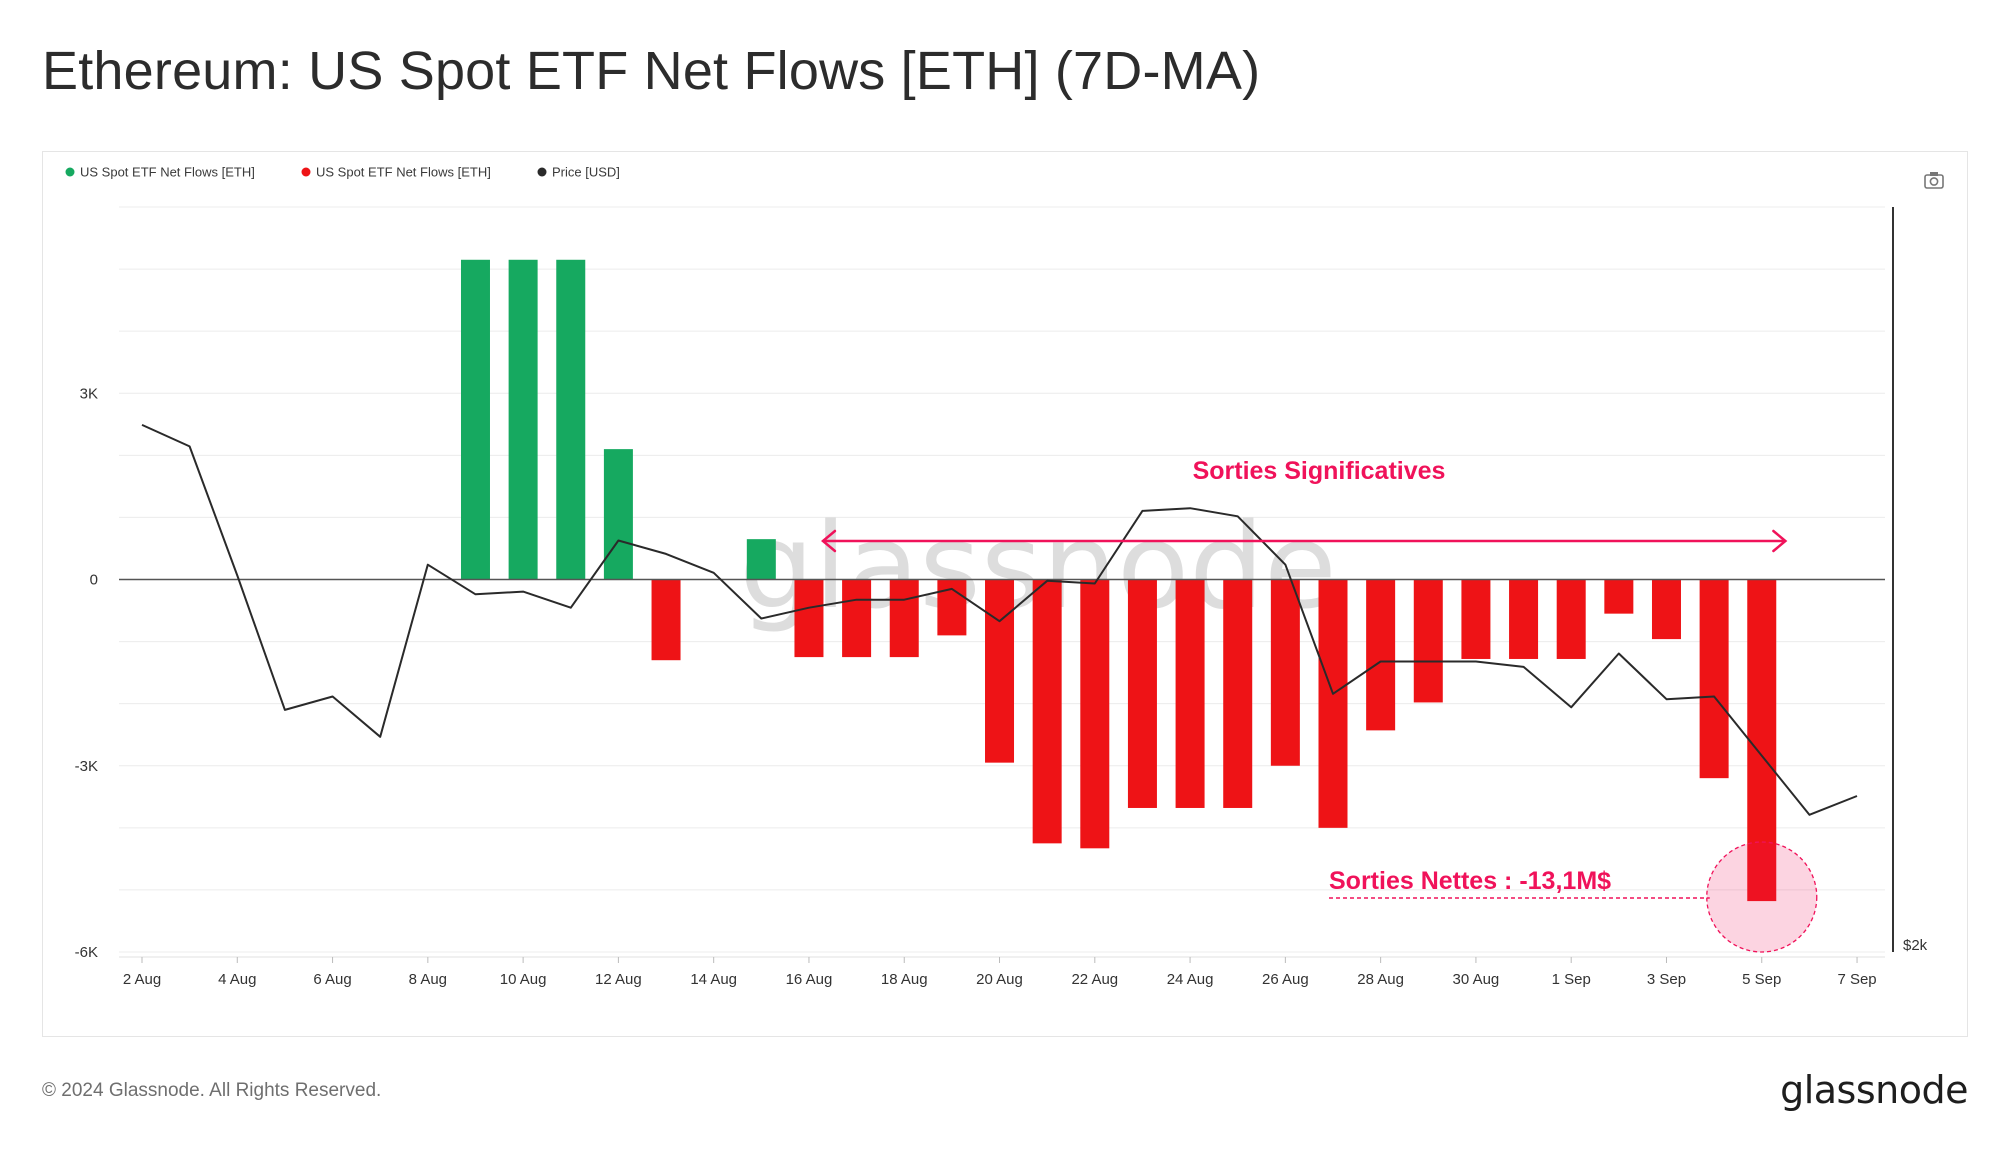 The width and height of the screenshot is (2000, 1152). I want to click on x-tick-label: 12 Aug, so click(618, 979).